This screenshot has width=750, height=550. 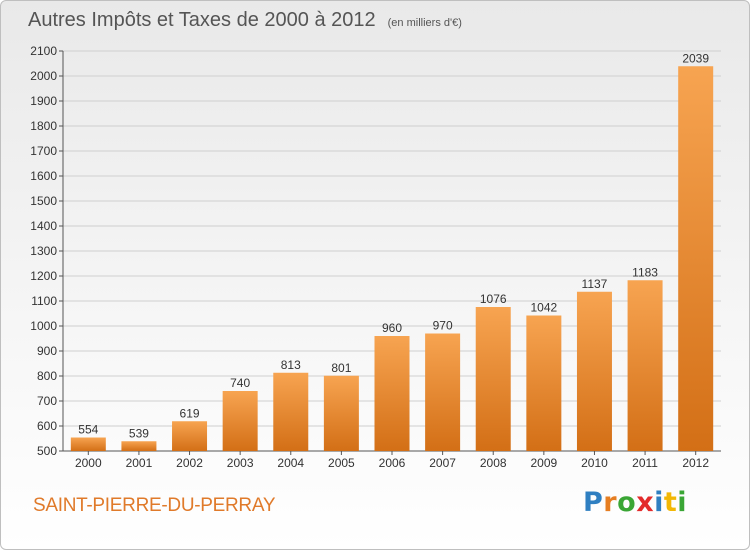 I want to click on x-tick-label: 2003, so click(x=240, y=463).